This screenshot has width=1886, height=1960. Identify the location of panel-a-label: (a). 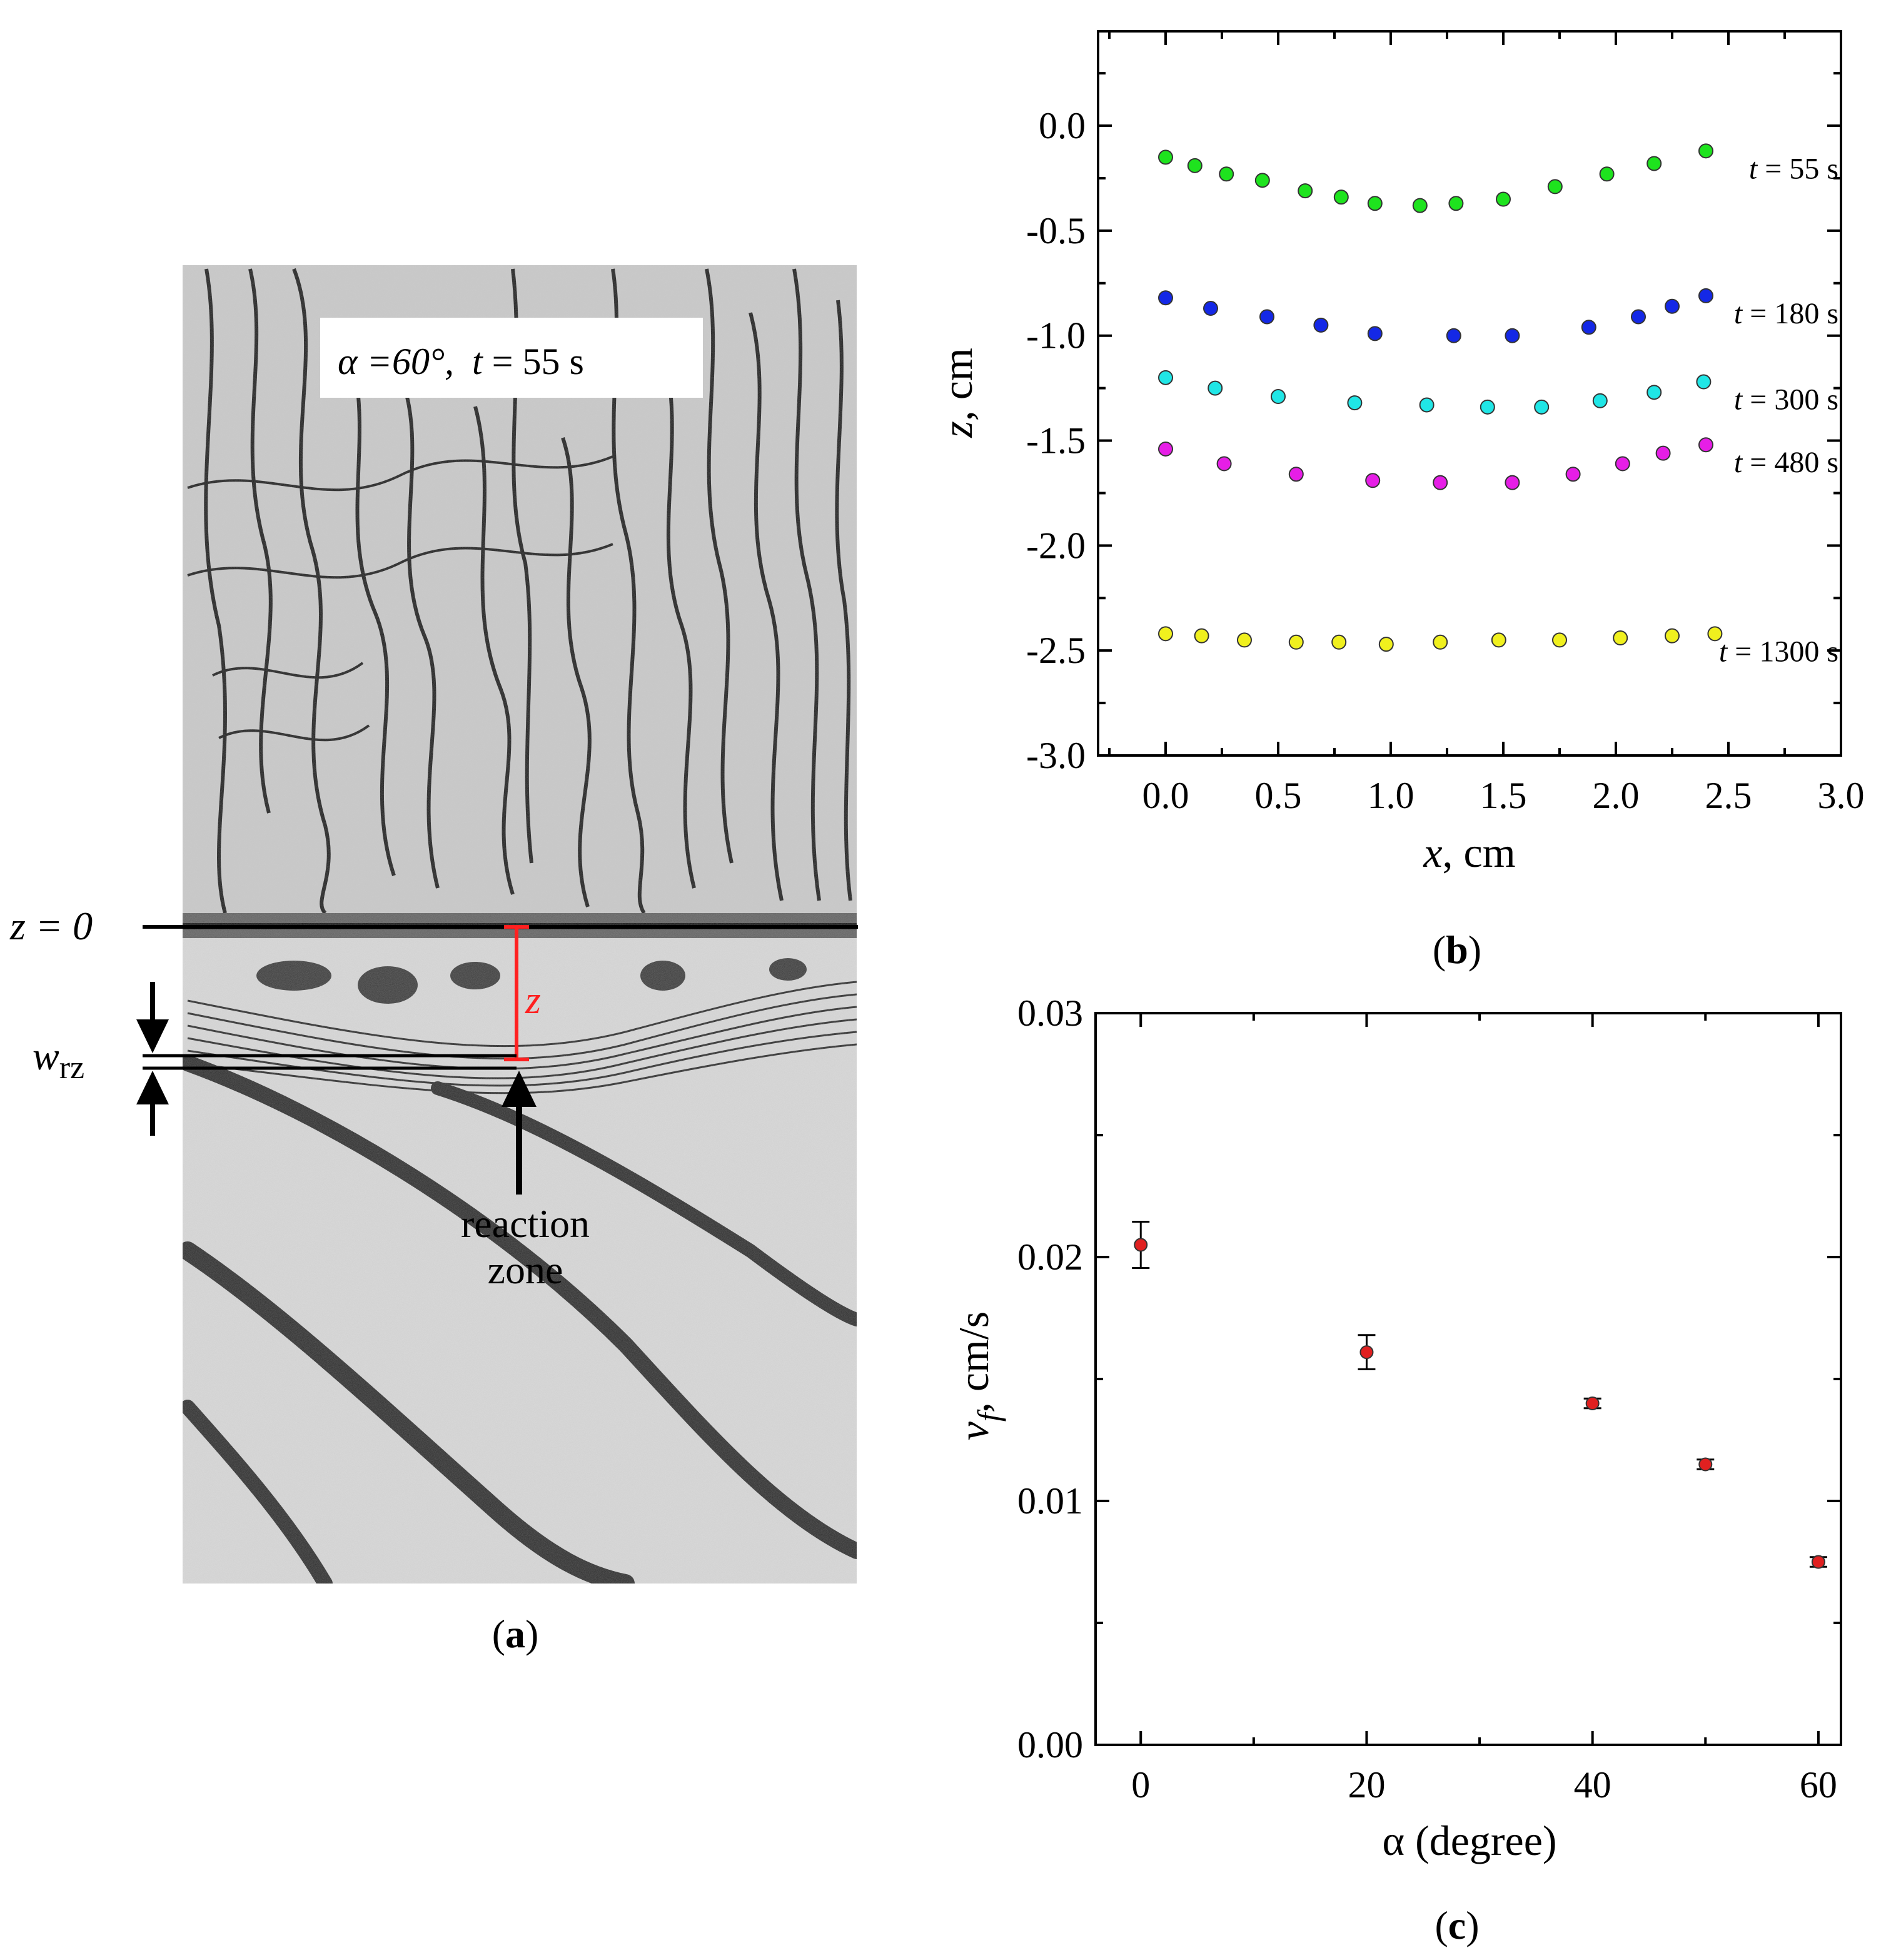
(515, 1634).